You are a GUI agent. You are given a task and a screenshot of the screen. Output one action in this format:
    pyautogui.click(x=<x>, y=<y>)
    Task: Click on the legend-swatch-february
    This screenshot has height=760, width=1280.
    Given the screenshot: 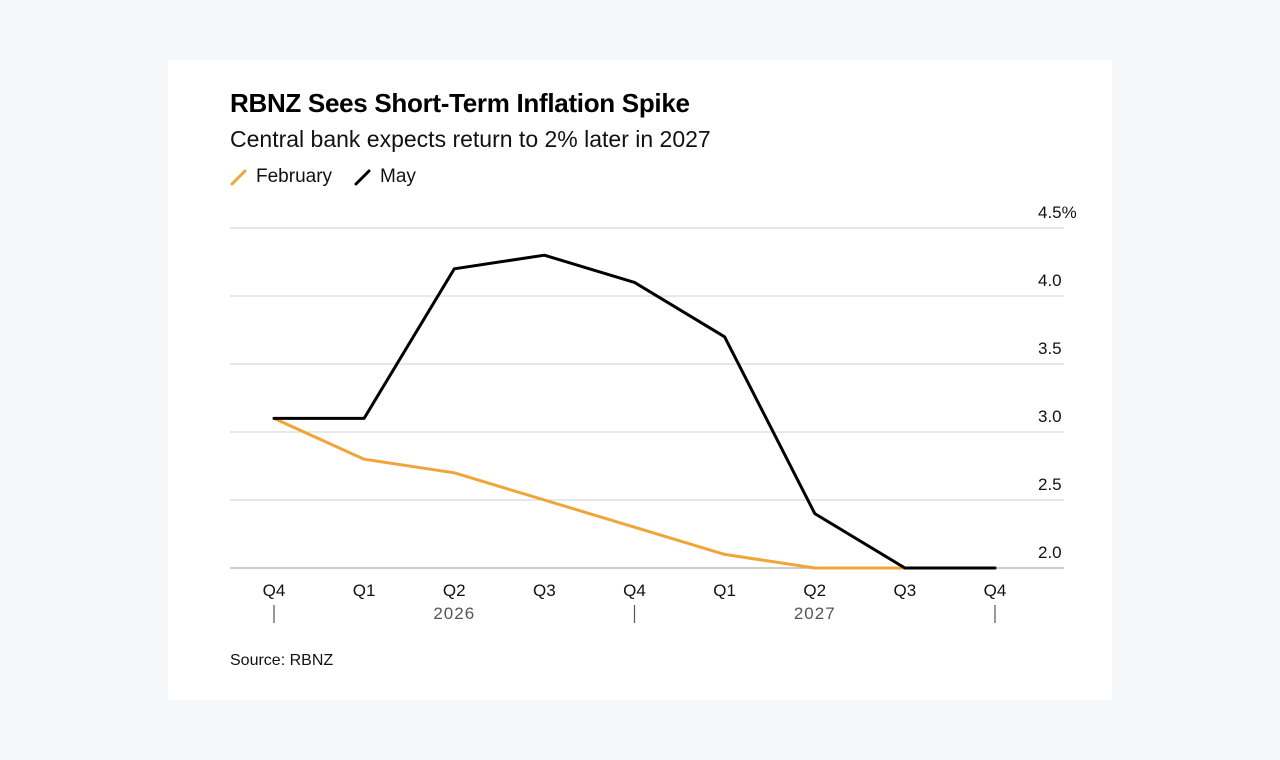 What is the action you would take?
    pyautogui.click(x=238, y=177)
    